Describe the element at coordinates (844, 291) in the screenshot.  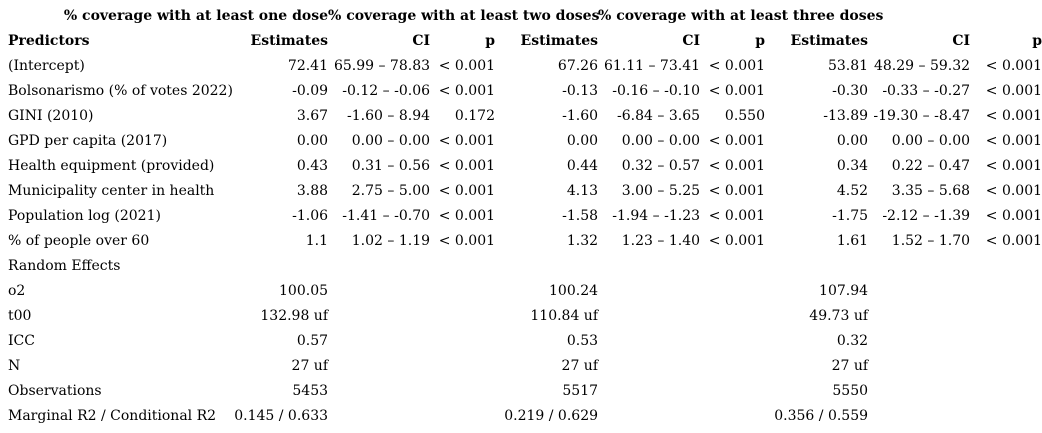
I see `summary-value-model-3: 107.94` at that location.